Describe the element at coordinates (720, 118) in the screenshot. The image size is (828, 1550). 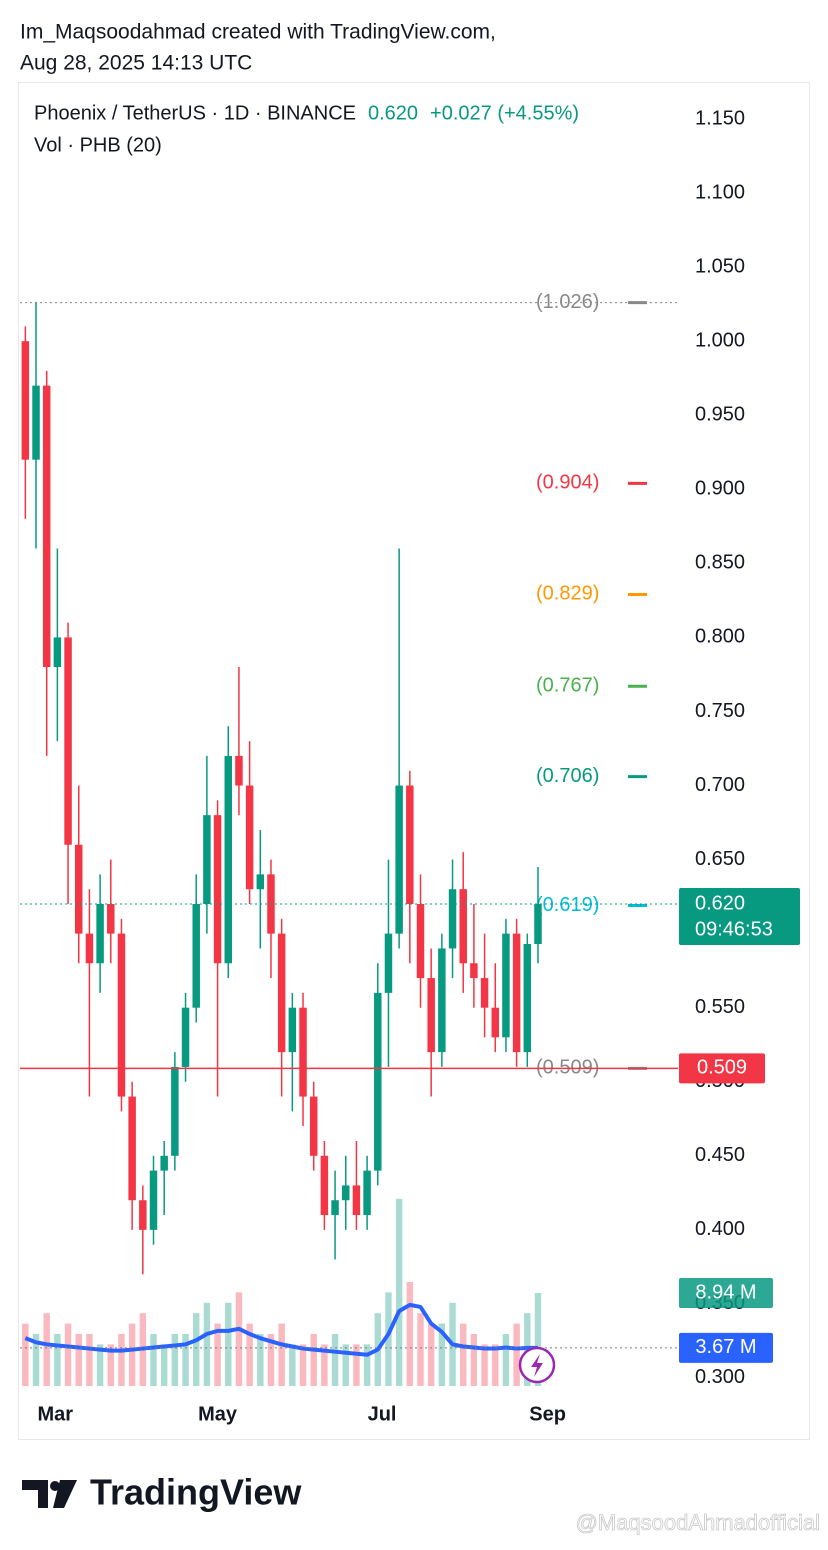
I see `y-tick-label: 1.150` at that location.